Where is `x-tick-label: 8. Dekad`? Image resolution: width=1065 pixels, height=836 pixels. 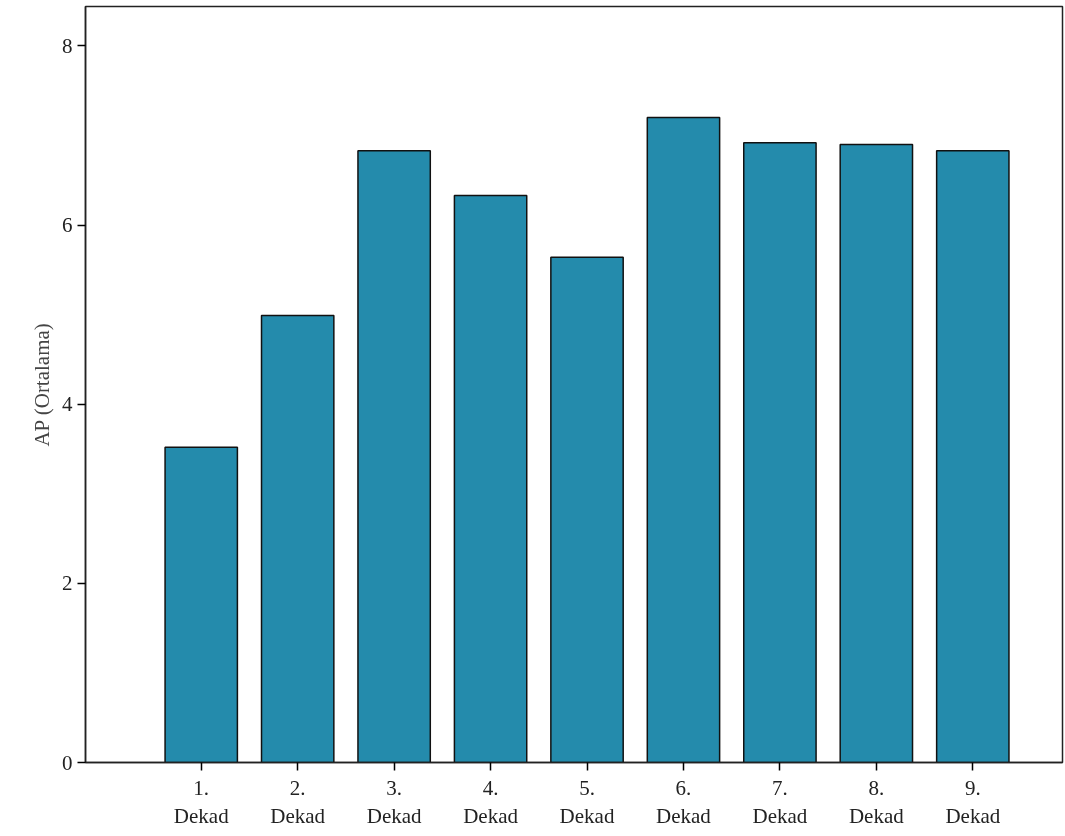
x-tick-label: 8. Dekad is located at coordinates (876, 802).